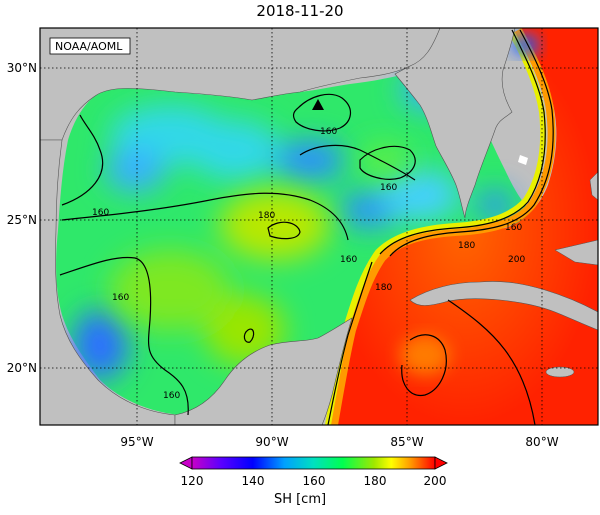 This screenshot has width=600, height=515. Describe the element at coordinates (593, 186) in the screenshot. I see `bahamas-north-land` at that location.